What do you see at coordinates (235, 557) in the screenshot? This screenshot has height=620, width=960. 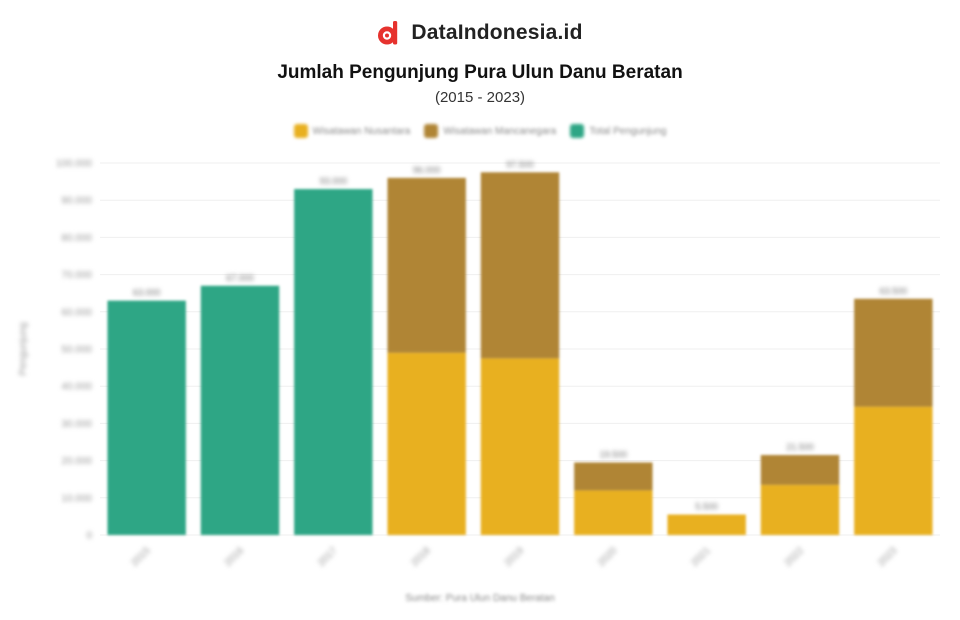 I see `x-tick-label: 2016` at bounding box center [235, 557].